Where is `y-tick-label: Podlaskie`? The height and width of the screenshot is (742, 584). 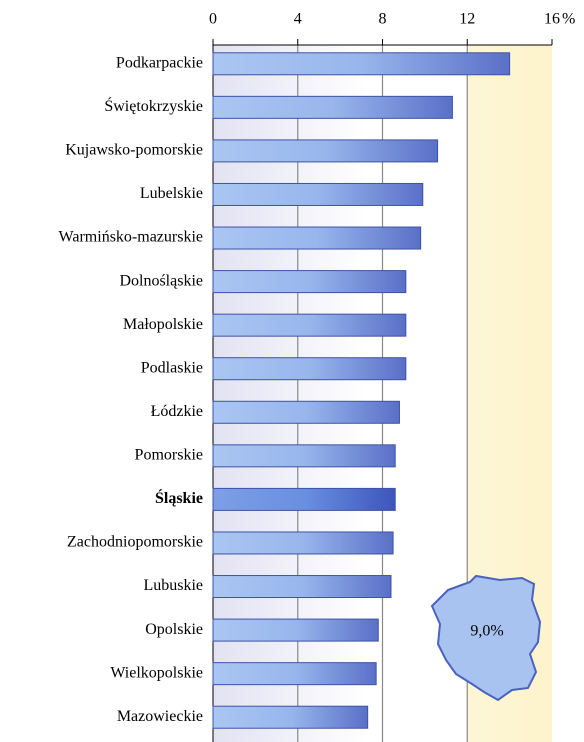 y-tick-label: Podlaskie is located at coordinates (172, 367).